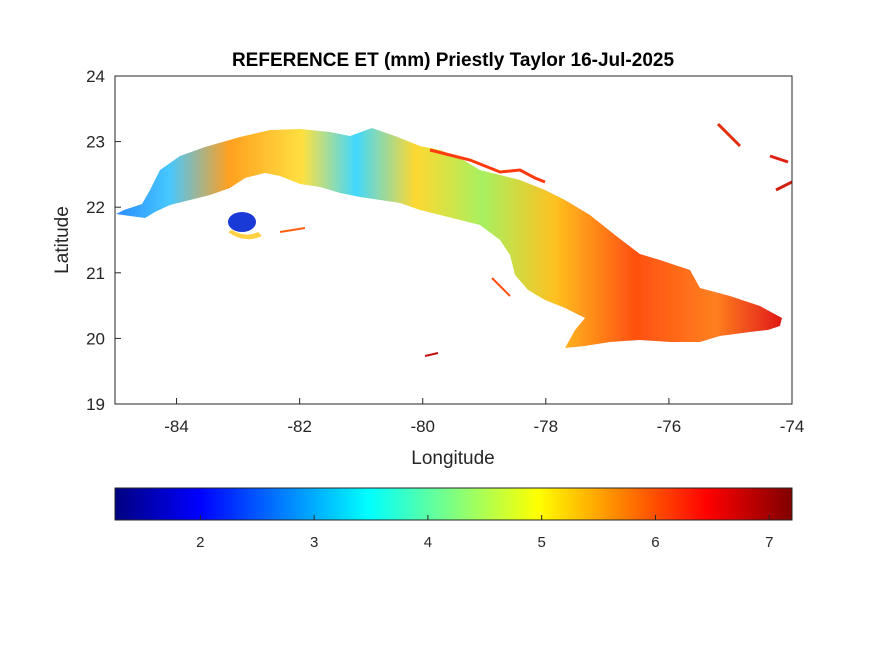 The height and width of the screenshot is (656, 875). I want to click on x-tick-label: -78, so click(546, 426).